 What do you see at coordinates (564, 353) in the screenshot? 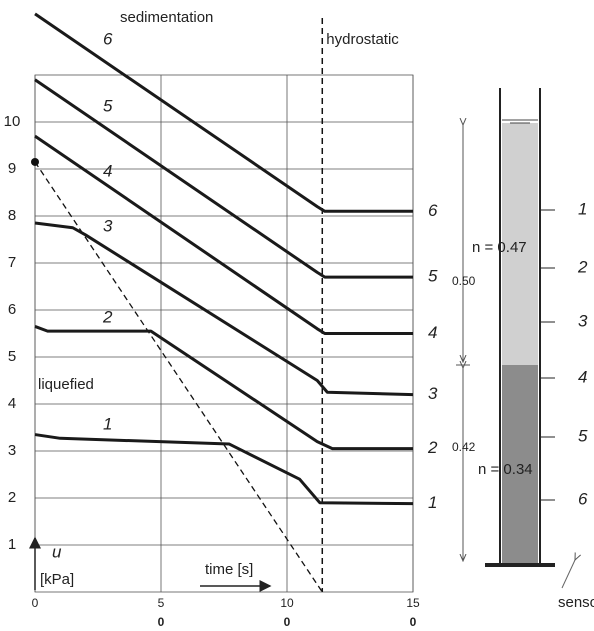
I see `sensors: 1 2 3 4 5 6` at bounding box center [564, 353].